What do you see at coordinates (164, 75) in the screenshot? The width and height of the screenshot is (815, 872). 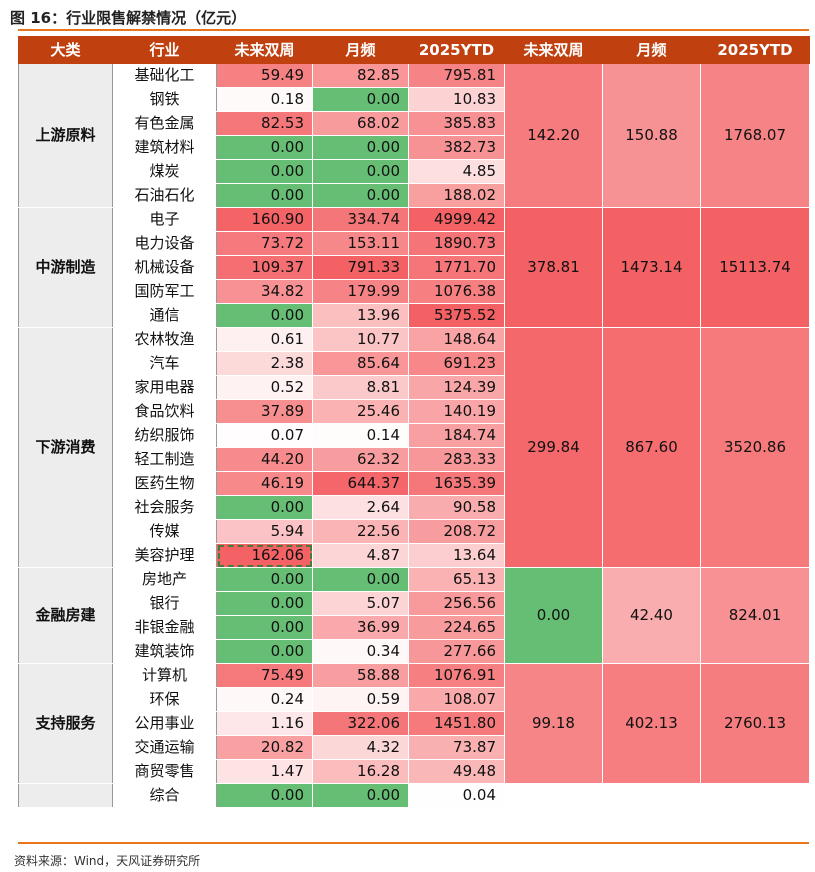 I see `industry-cell: 基础化工` at bounding box center [164, 75].